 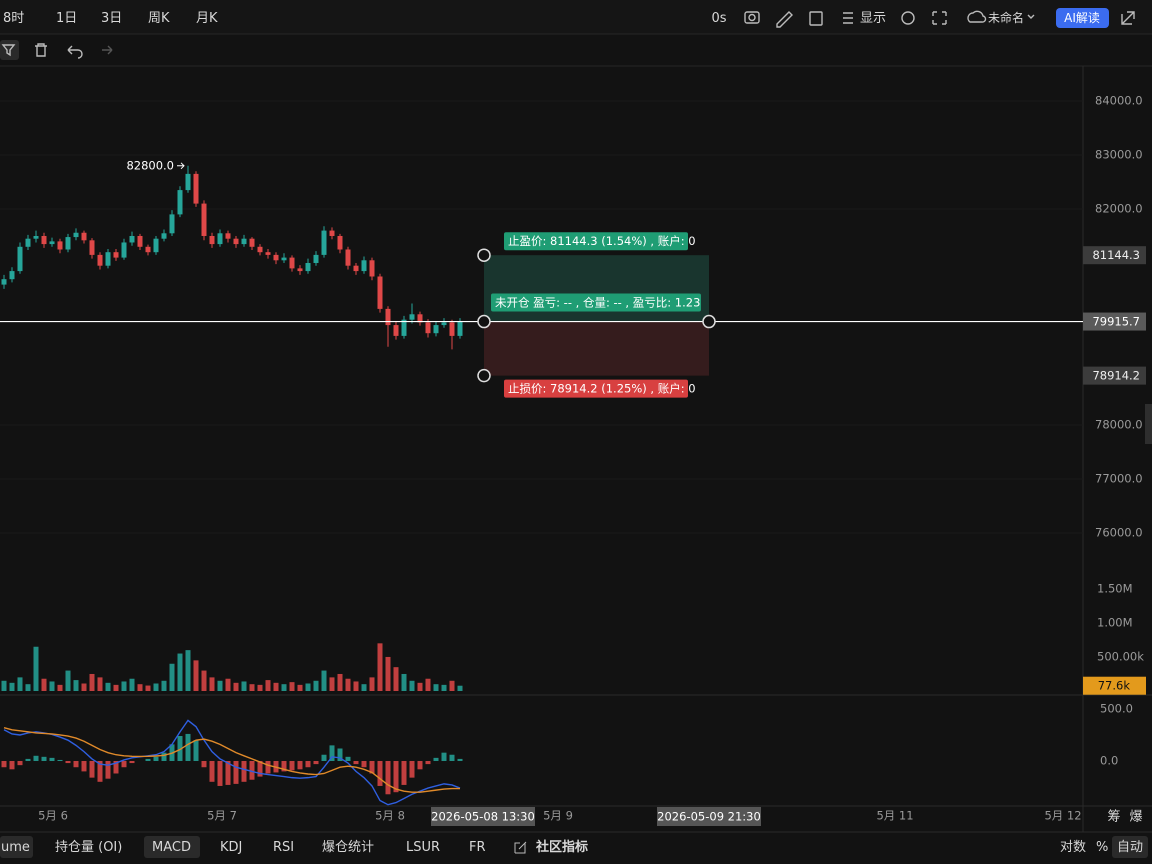 What do you see at coordinates (477, 847) in the screenshot?
I see `indicator-tab: FR` at bounding box center [477, 847].